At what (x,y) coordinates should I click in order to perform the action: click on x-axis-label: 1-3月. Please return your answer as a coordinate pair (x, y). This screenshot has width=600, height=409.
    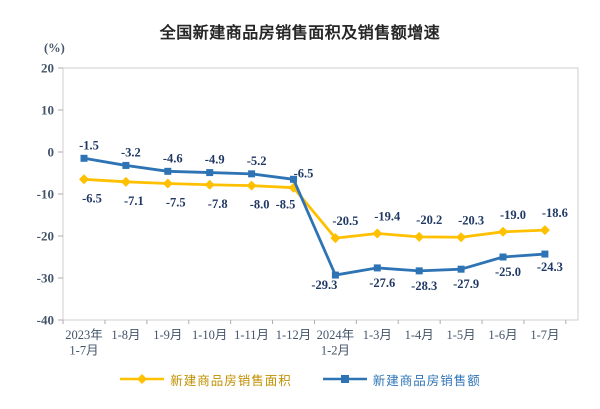
    Looking at the image, I should click on (377, 335).